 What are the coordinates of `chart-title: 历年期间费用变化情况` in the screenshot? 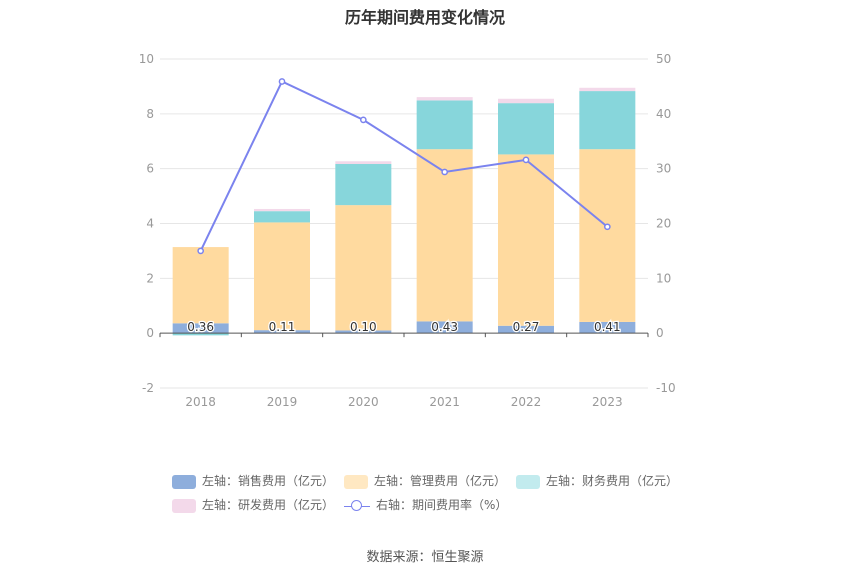 It's located at (424, 17).